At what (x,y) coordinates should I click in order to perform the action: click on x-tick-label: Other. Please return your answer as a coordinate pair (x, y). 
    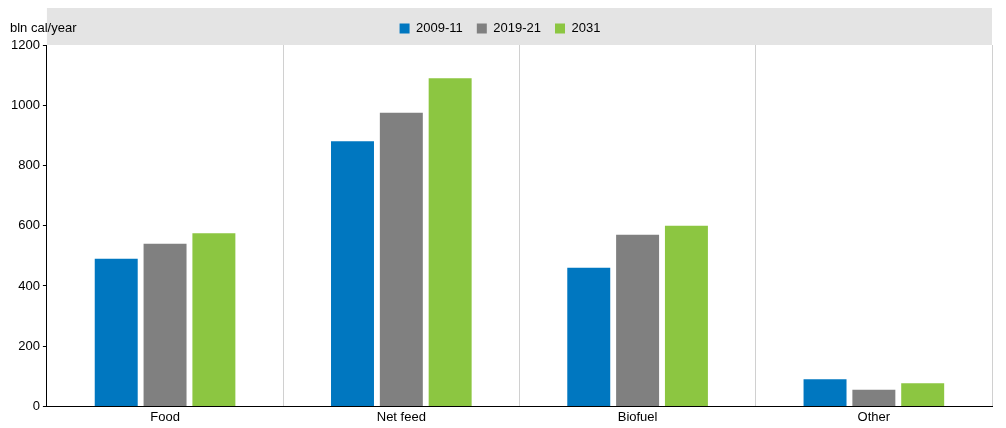
    Looking at the image, I should click on (874, 416).